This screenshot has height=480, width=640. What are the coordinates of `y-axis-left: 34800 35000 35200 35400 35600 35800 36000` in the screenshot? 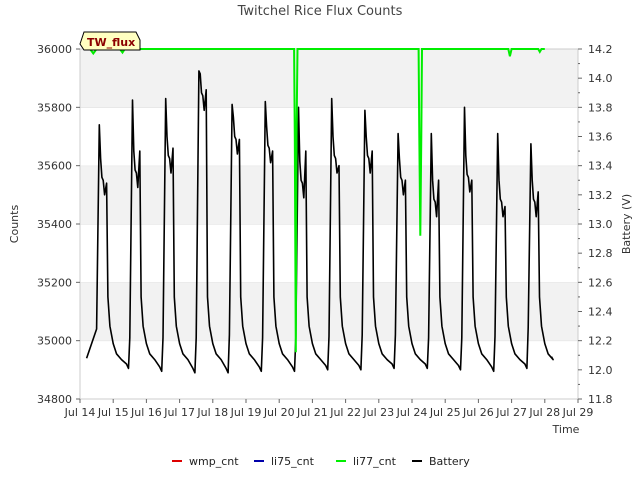 It's located at (58, 224).